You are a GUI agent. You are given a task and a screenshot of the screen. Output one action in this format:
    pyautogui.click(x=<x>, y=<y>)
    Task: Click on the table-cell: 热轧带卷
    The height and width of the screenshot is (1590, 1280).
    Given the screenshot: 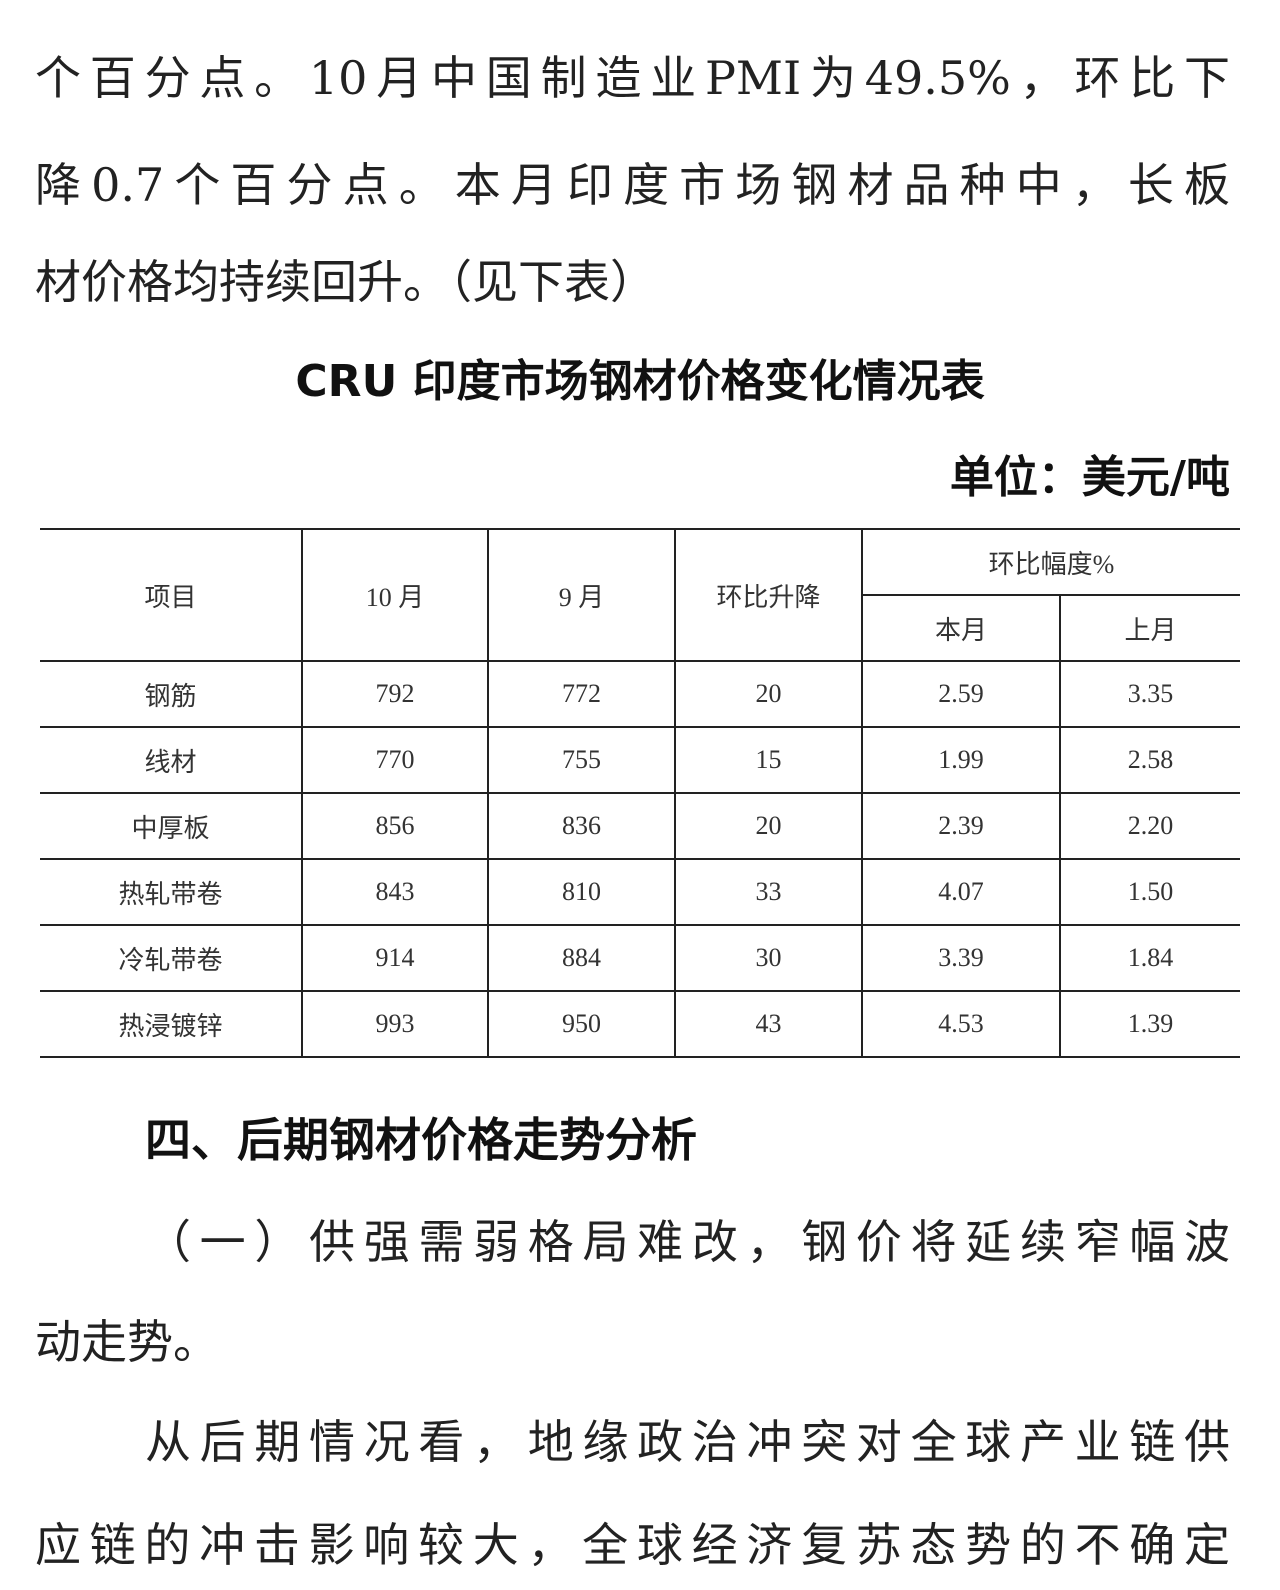 What is the action you would take?
    pyautogui.click(x=171, y=892)
    